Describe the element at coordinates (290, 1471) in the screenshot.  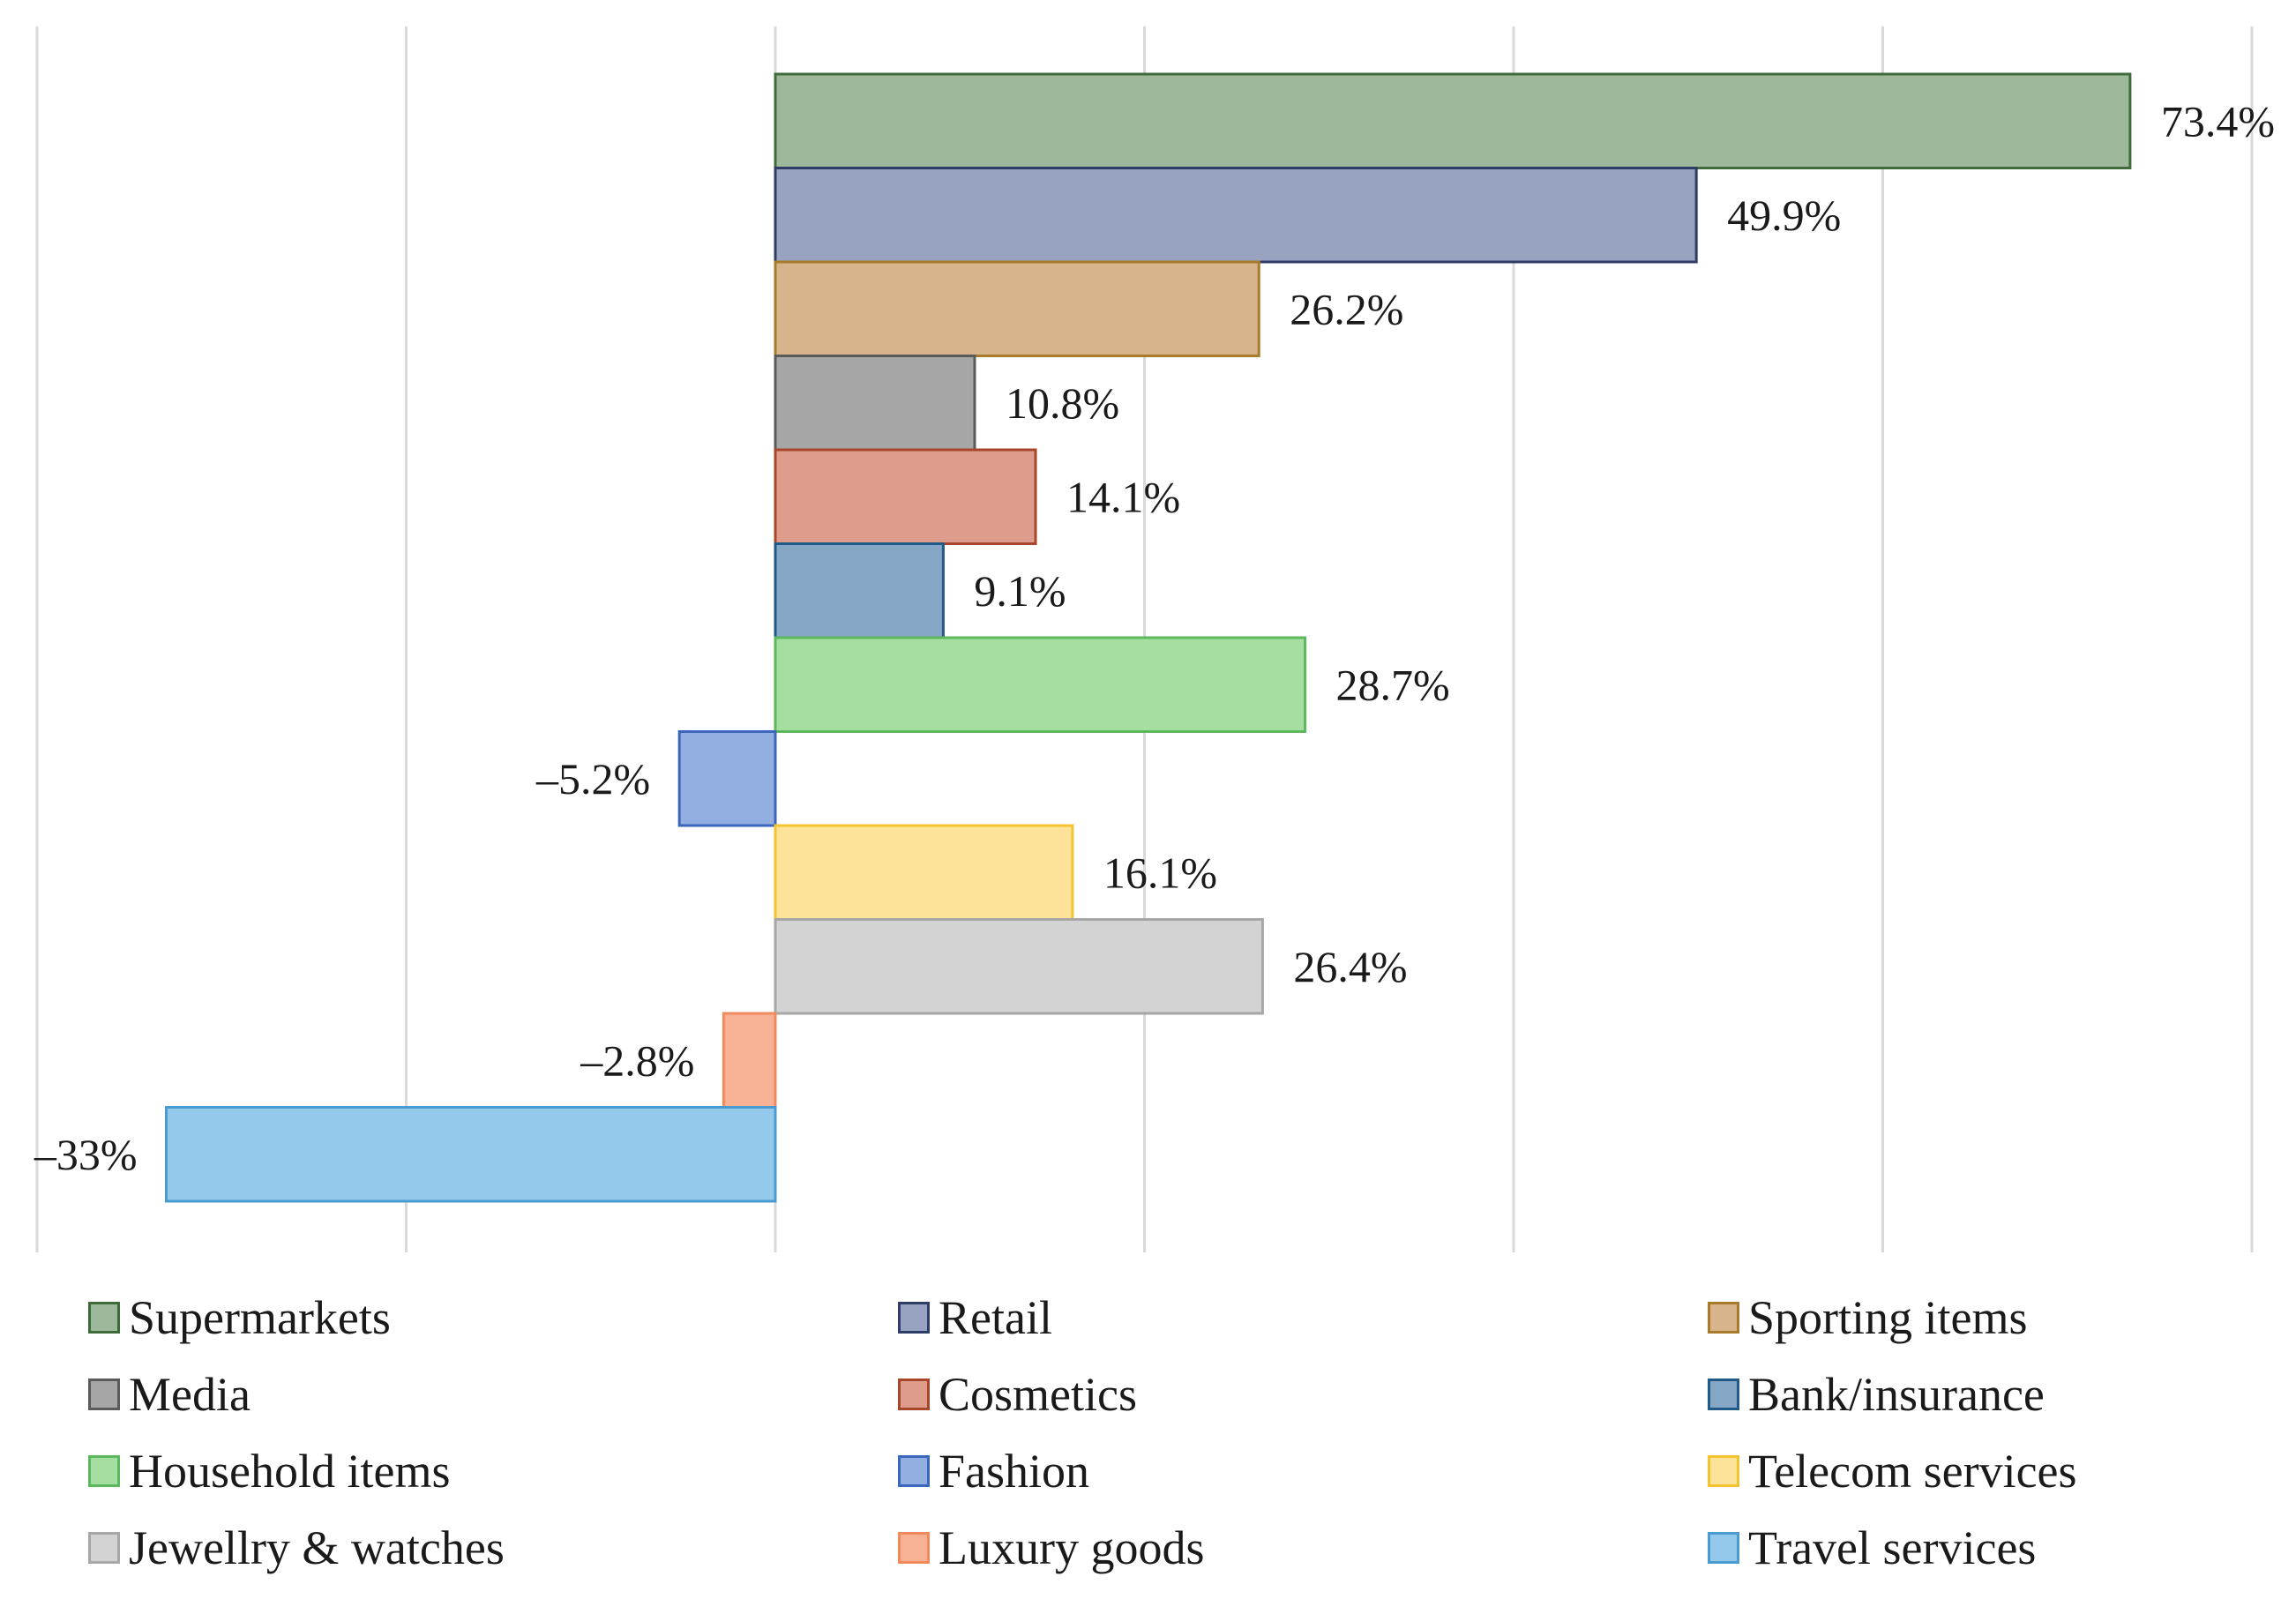
I see `legend-label: Household items` at that location.